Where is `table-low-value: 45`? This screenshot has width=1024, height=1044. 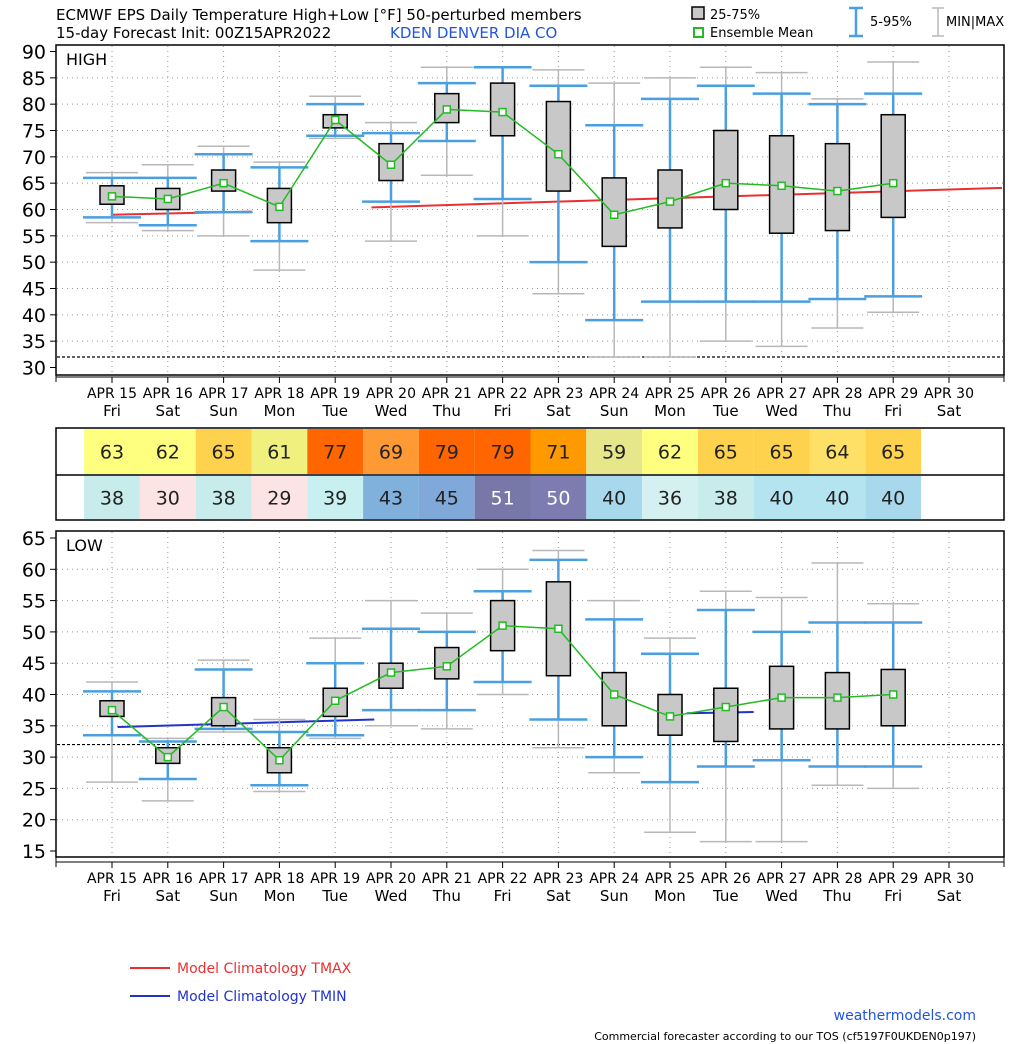
table-low-value: 45 is located at coordinates (447, 499).